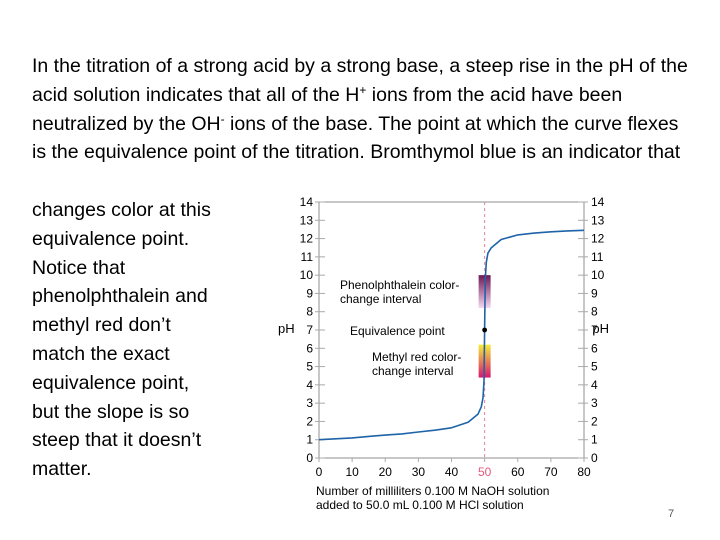  Describe the element at coordinates (309, 385) in the screenshot. I see `y-tick-label-left-4: 4` at that location.